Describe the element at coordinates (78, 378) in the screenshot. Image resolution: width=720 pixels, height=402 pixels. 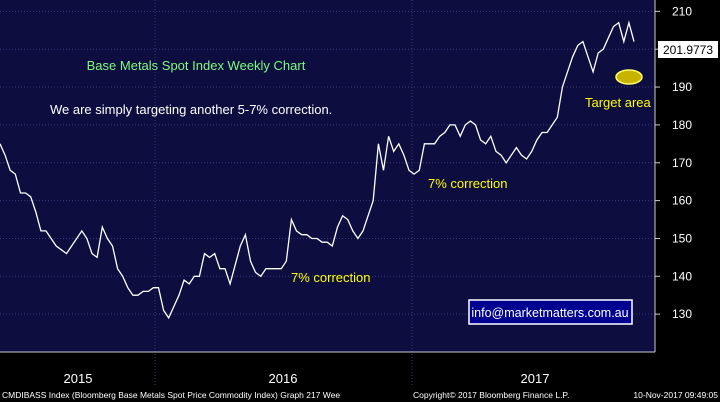
I see `x-tick-label: 2015` at that location.